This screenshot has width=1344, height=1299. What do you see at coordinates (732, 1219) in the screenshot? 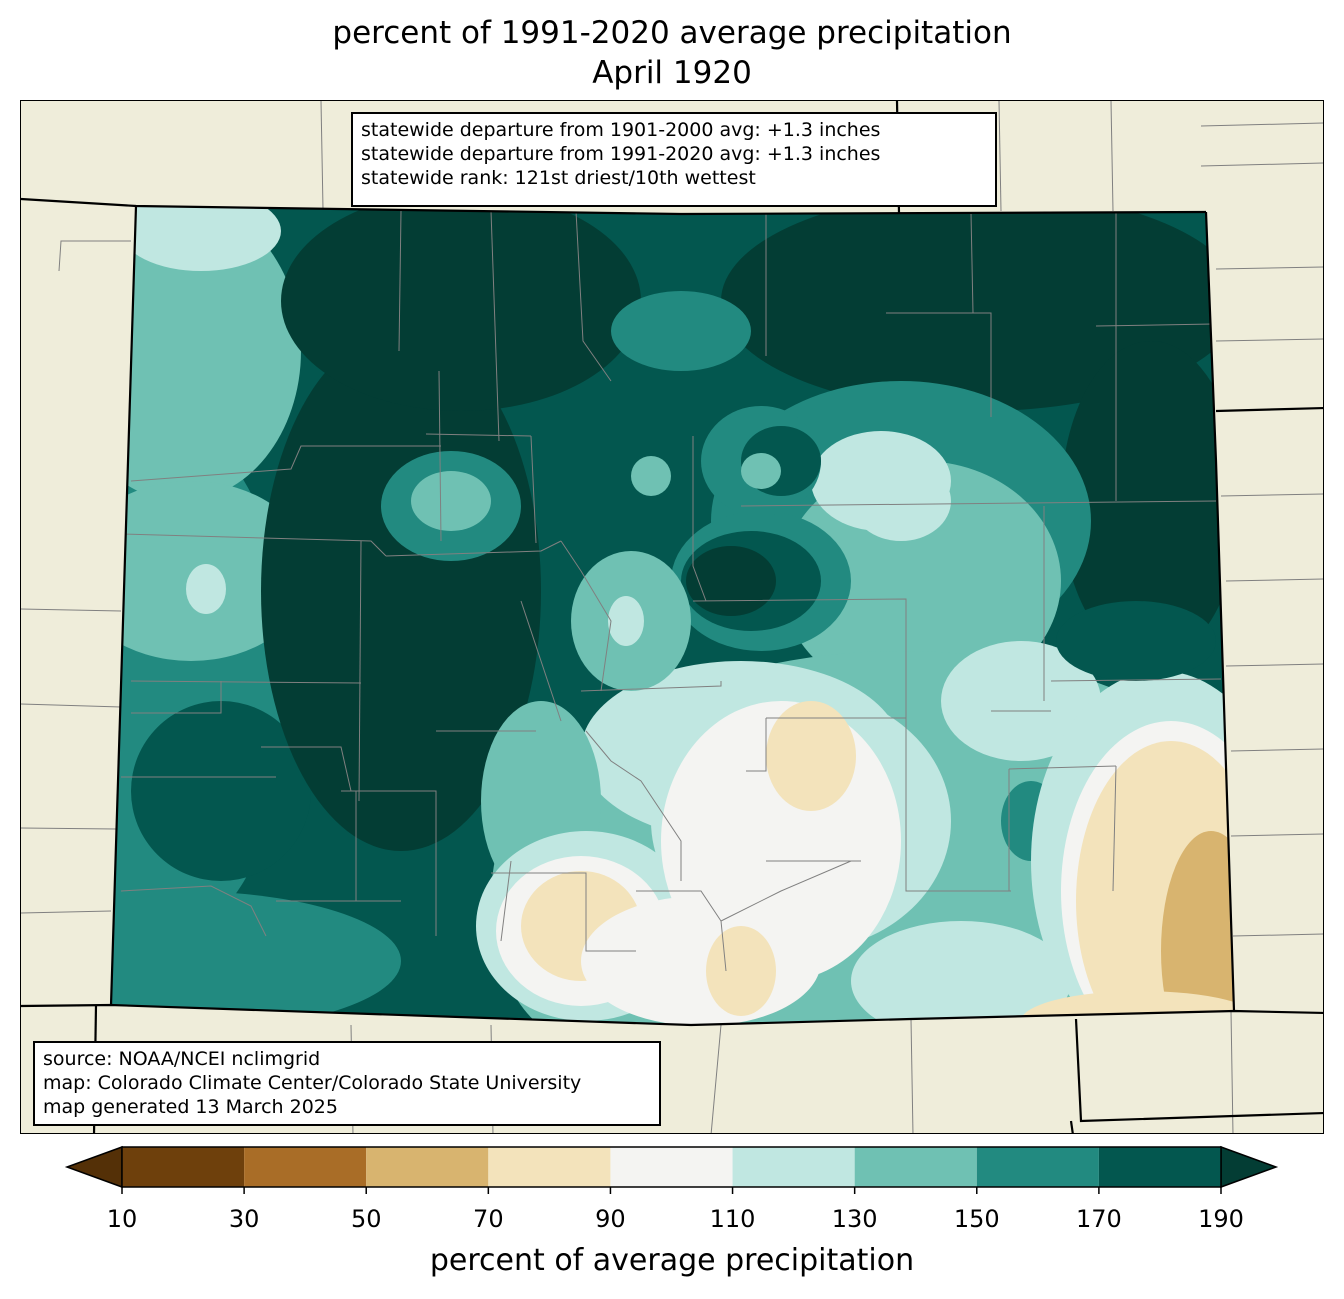
I see `colorbar-tick-label: 110` at bounding box center [732, 1219].